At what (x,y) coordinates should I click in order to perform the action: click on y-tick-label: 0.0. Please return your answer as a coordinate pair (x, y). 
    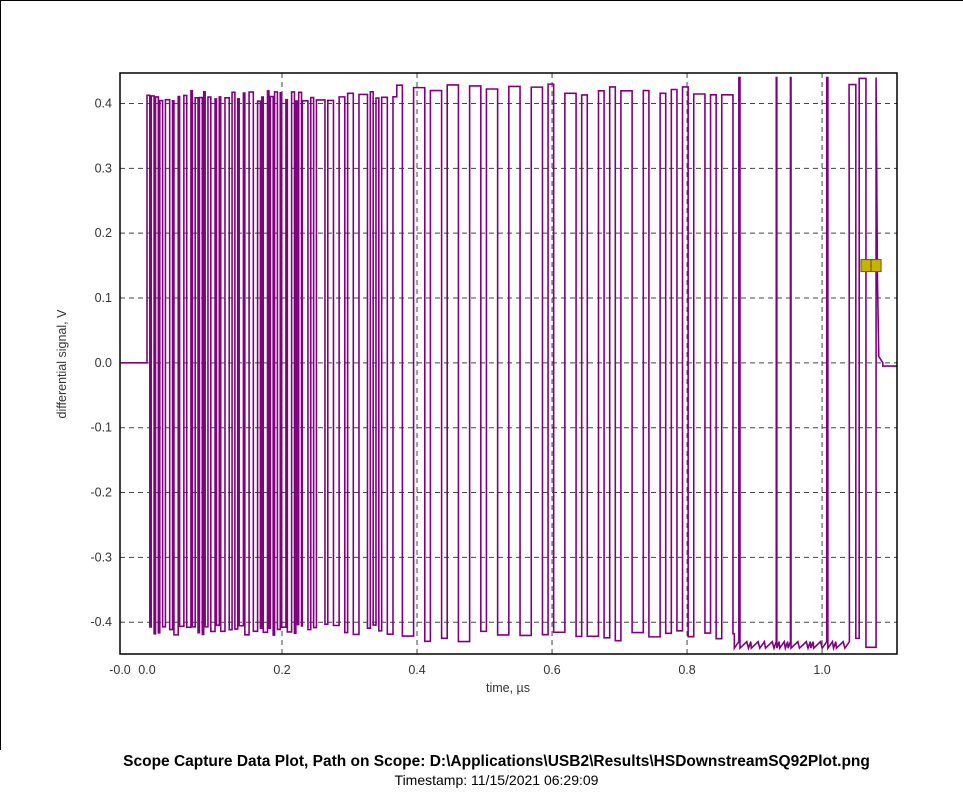
    Looking at the image, I should click on (103, 363).